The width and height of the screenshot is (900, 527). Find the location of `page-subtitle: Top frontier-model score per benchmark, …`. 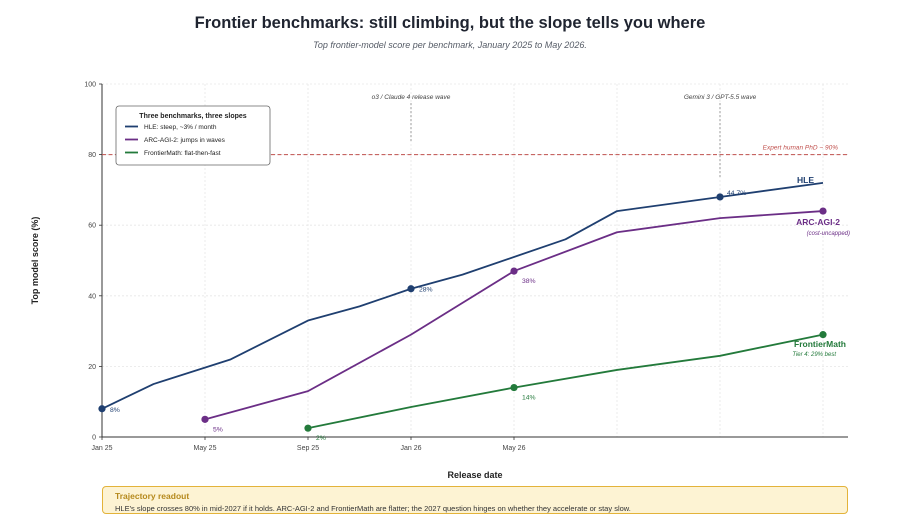

page-subtitle: Top frontier-model score per benchmark, … is located at coordinates (450, 45).